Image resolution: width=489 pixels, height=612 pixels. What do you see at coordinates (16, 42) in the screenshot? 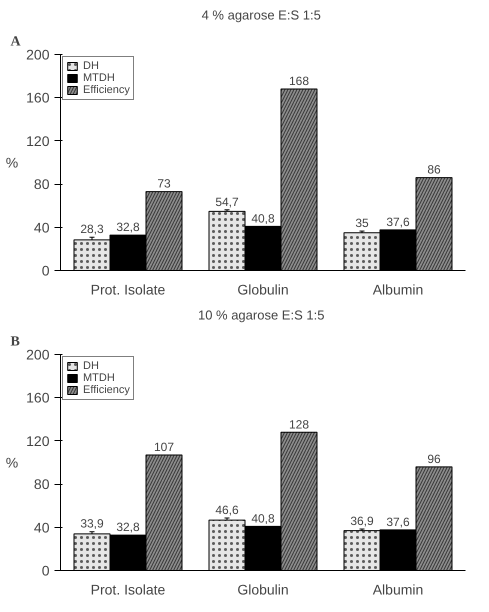
I see `text: A` at bounding box center [16, 42].